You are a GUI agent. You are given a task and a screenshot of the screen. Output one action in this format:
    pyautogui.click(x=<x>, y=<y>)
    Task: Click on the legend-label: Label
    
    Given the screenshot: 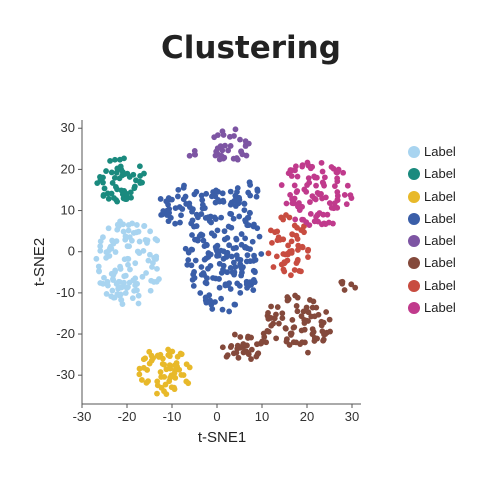 What is the action you would take?
    pyautogui.click(x=440, y=196)
    